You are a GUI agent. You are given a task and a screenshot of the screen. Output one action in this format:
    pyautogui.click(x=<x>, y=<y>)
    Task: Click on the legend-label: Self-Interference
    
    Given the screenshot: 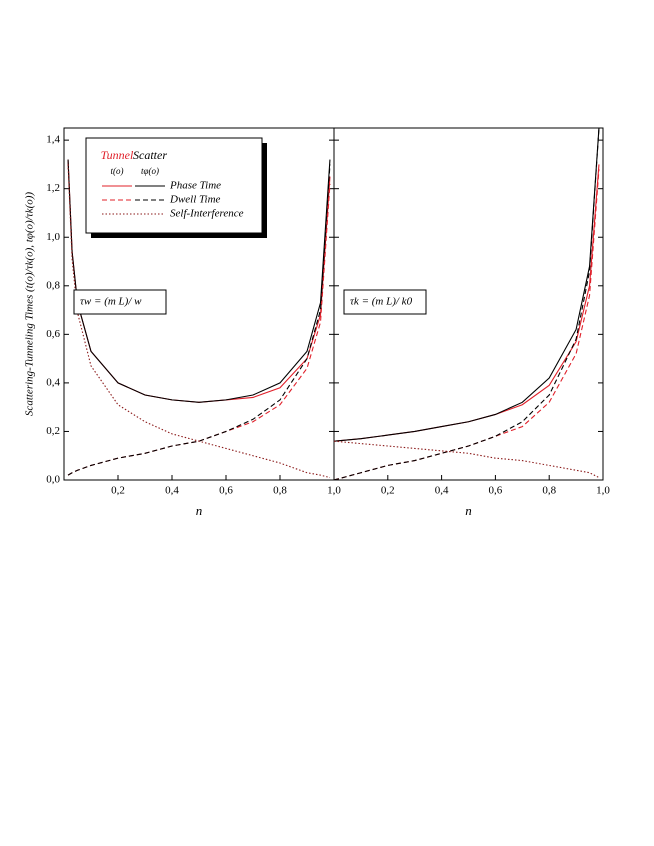 What is the action you would take?
    pyautogui.click(x=207, y=214)
    